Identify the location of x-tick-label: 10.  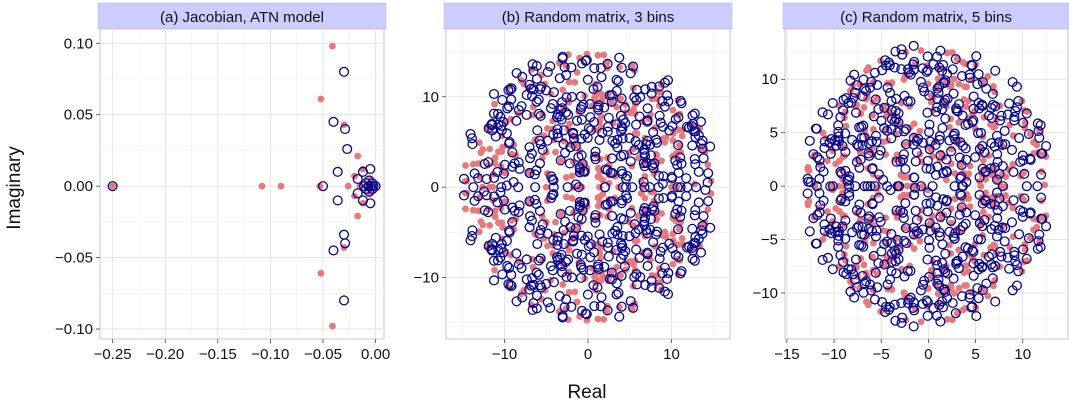
(671, 354).